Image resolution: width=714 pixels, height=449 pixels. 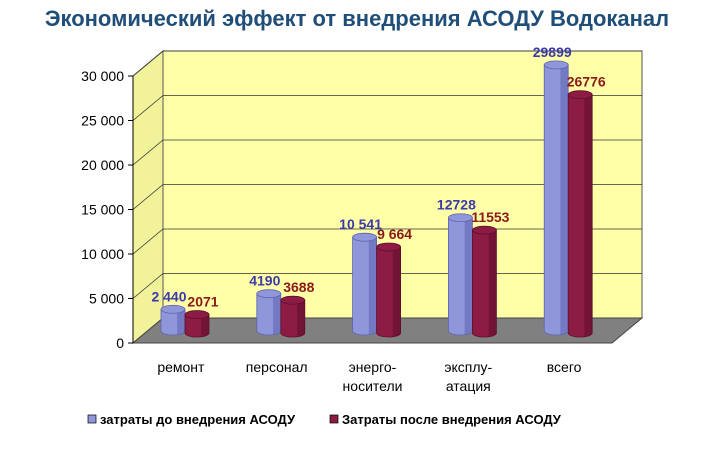 What do you see at coordinates (102, 165) in the screenshot?
I see `y-tick-label: 20 000` at bounding box center [102, 165].